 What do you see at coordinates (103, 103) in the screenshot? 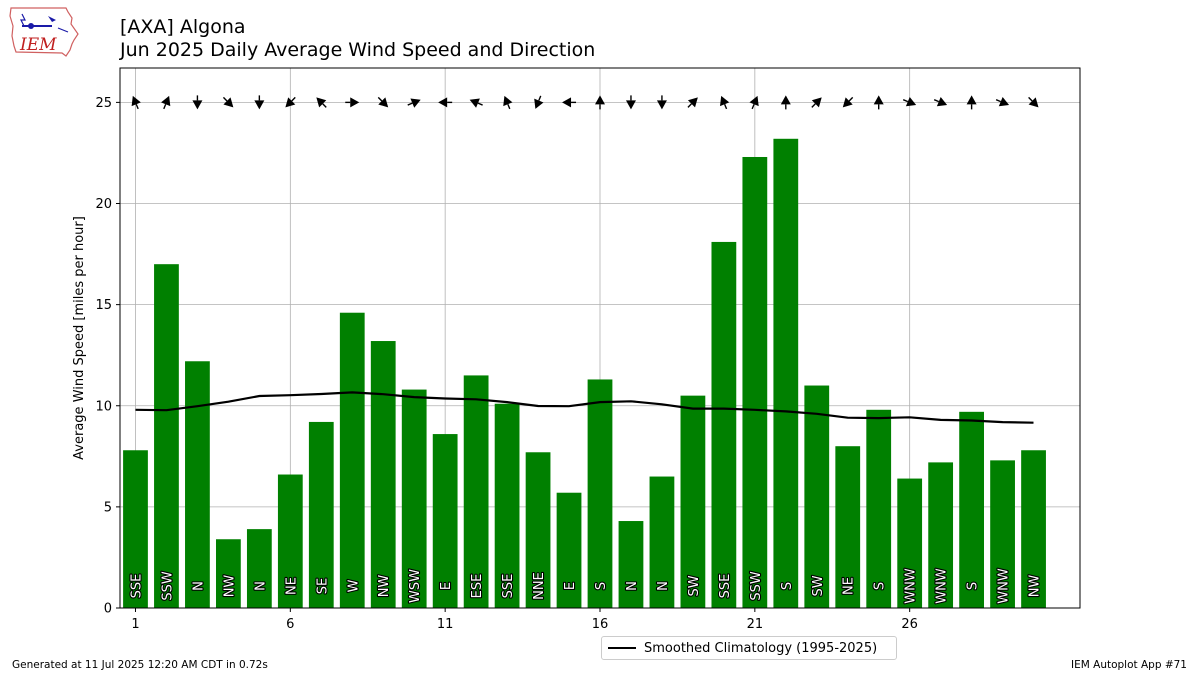
I see `y-tick-label: 25` at bounding box center [103, 103].